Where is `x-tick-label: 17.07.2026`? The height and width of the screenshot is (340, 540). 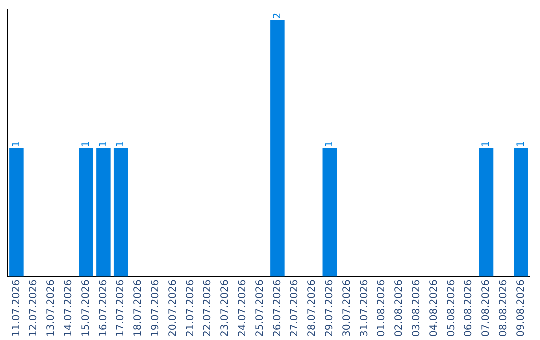
x-tick-label: 17.07.2026 is located at coordinates (121, 309).